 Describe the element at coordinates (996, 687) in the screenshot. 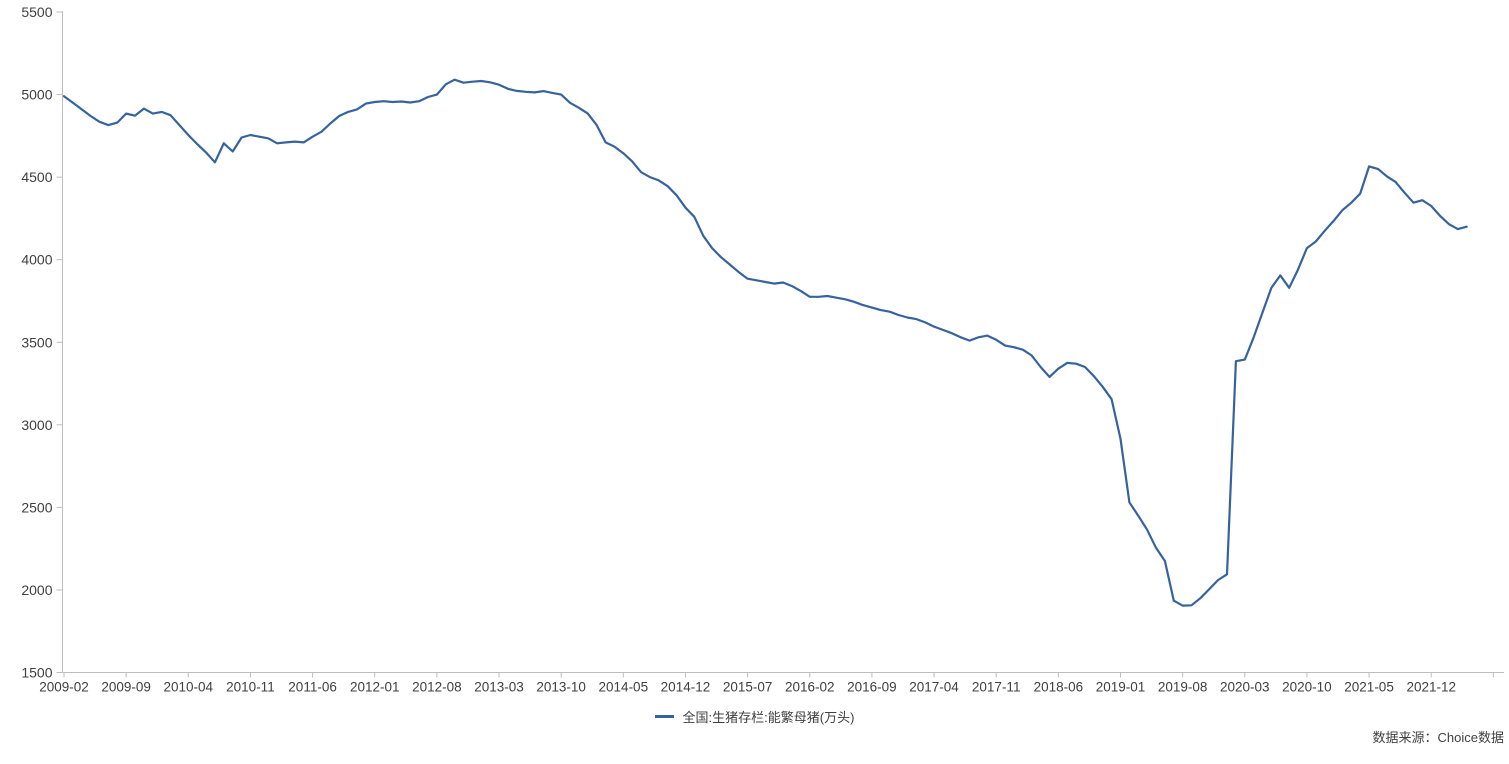

I see `x-axis-label: 2017-11` at that location.